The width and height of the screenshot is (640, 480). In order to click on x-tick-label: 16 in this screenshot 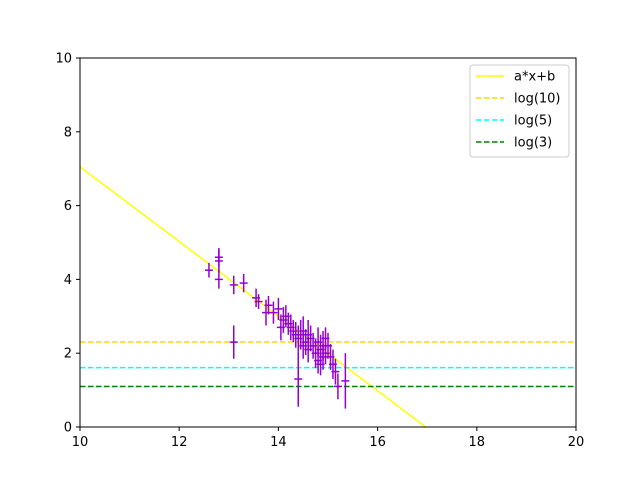, I will do `click(377, 442)`.